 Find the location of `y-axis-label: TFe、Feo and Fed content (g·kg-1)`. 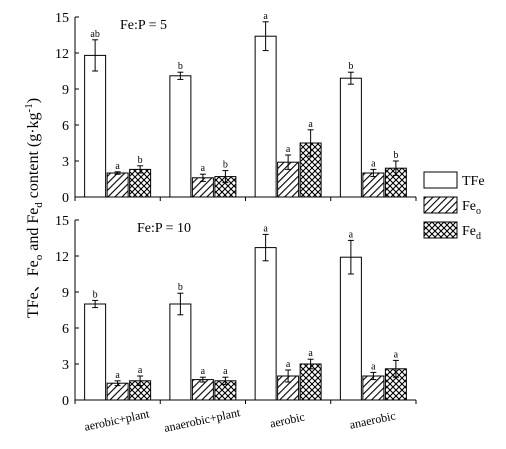

y-axis-label: TFe、Feo and Fed content (g·kg-1) is located at coordinates (34, 208).